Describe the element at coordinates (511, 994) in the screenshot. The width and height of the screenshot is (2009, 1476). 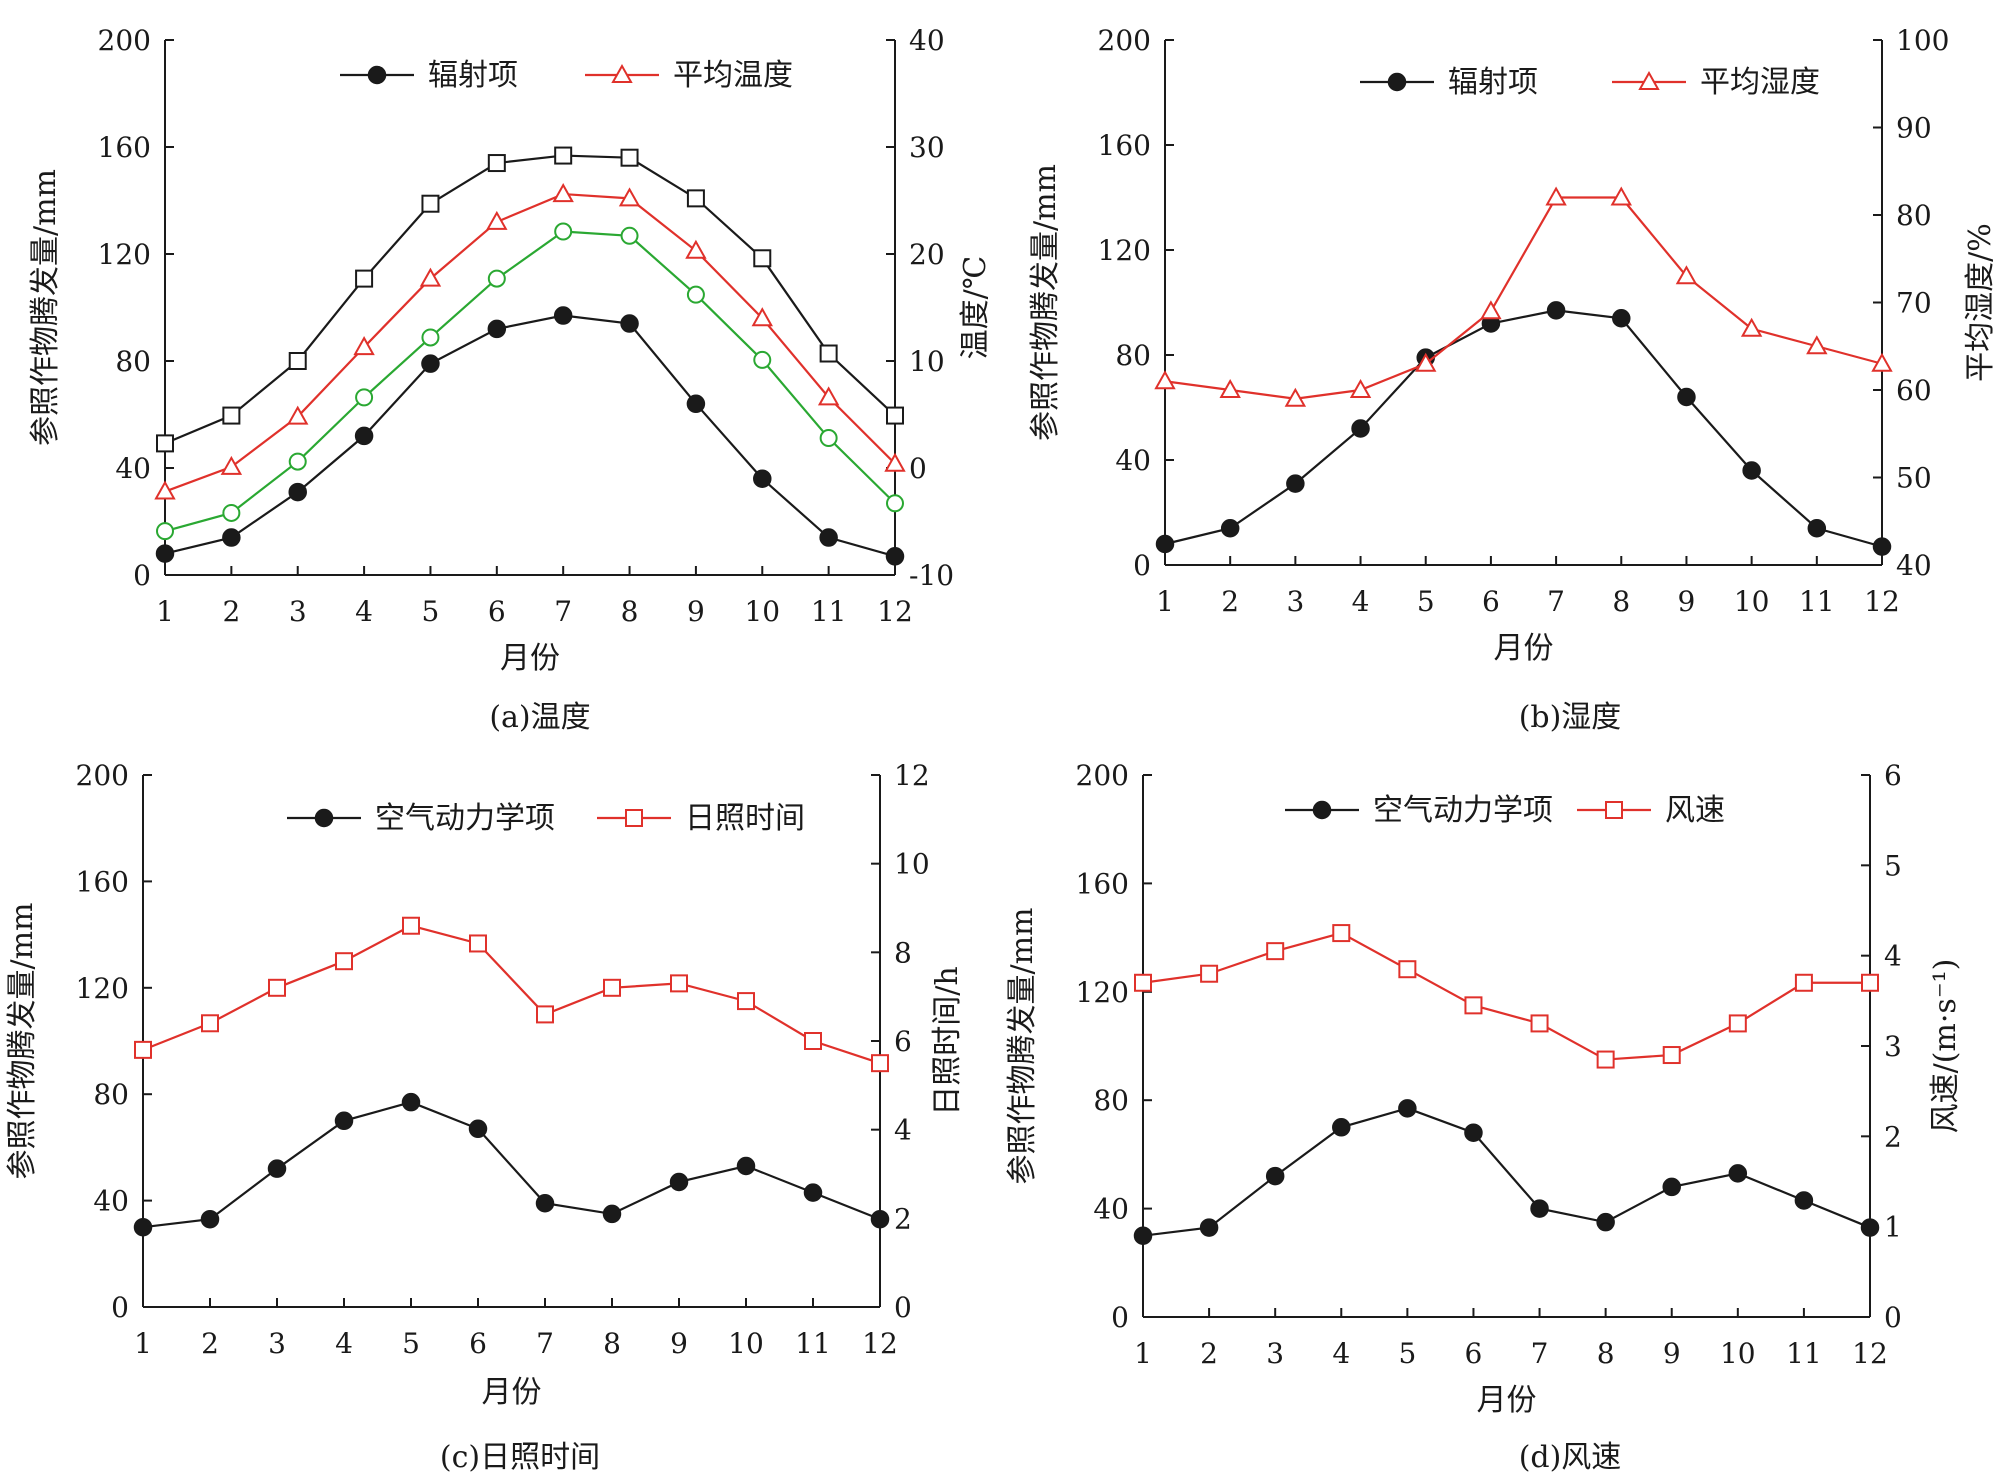
I see `series-日照时间` at that location.